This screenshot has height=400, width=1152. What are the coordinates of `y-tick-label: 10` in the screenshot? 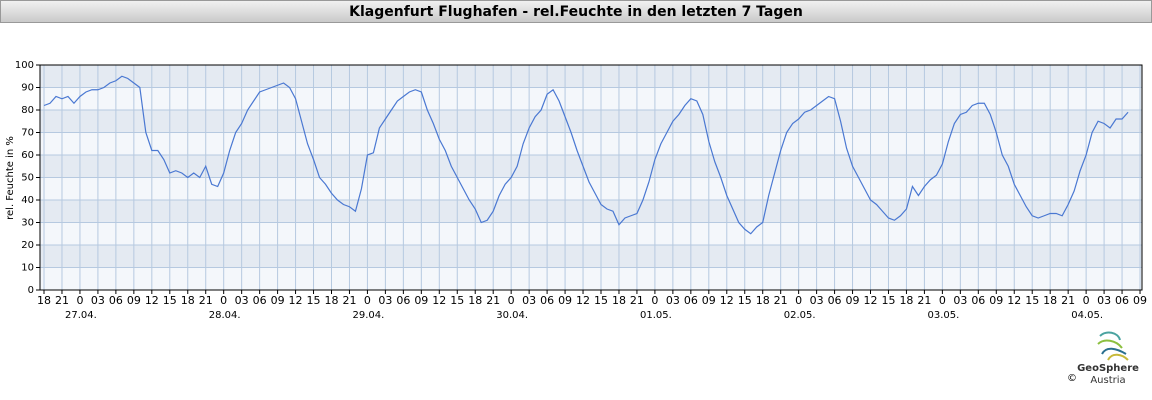 It's located at (27, 268).